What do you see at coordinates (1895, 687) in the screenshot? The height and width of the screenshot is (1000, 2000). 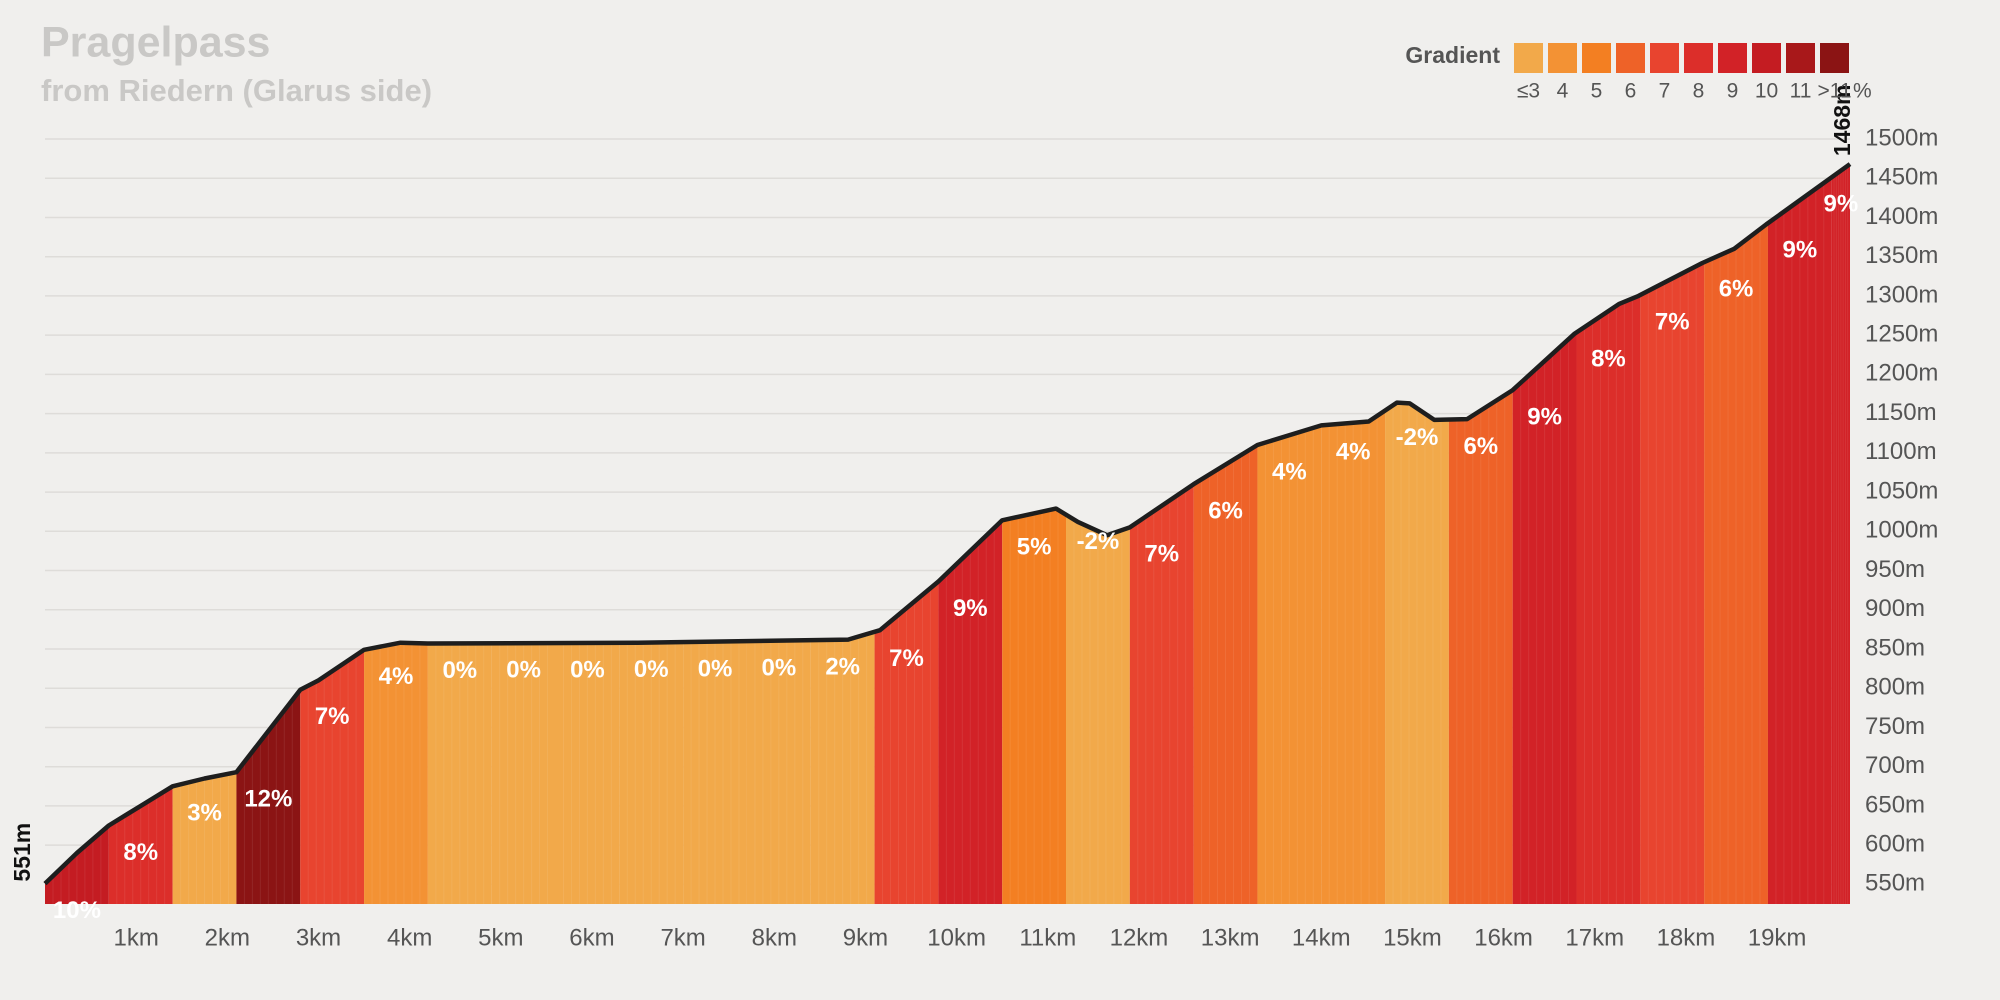 I see `y-tick-label: 800m` at bounding box center [1895, 687].